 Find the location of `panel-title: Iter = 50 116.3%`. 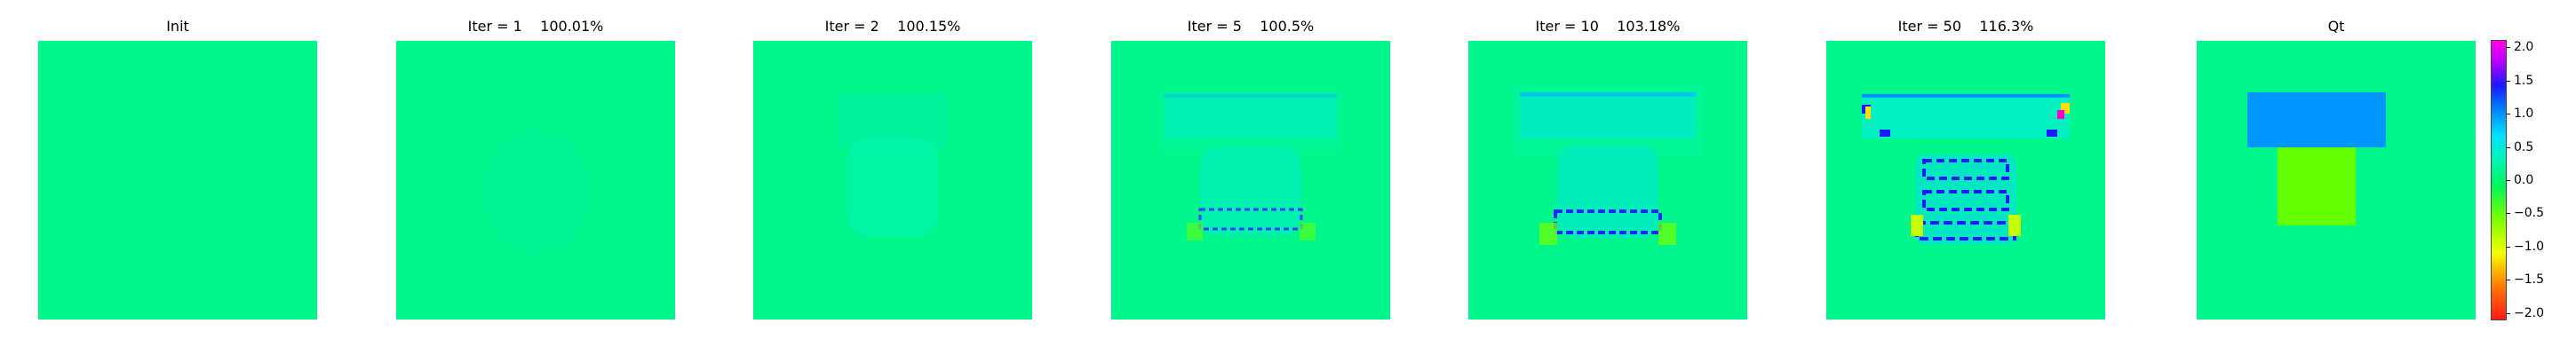

panel-title: Iter = 50 116.3% is located at coordinates (1965, 26).